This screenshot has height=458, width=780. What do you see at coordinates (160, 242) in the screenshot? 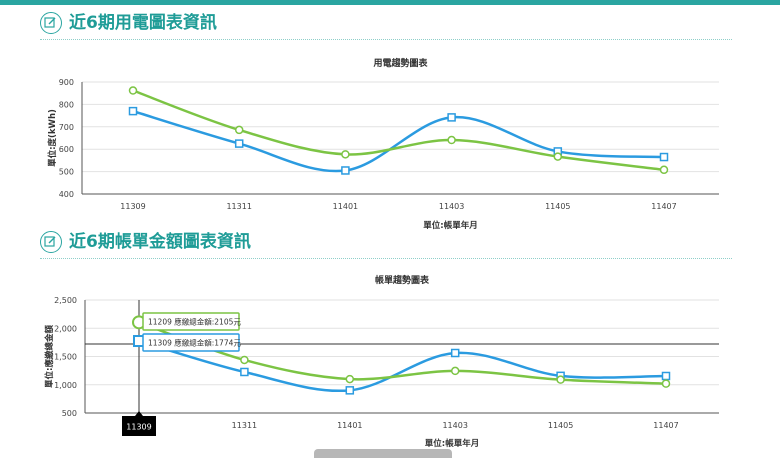
I see `section-title: 近6期帳單金額圖表資訊` at bounding box center [160, 242].